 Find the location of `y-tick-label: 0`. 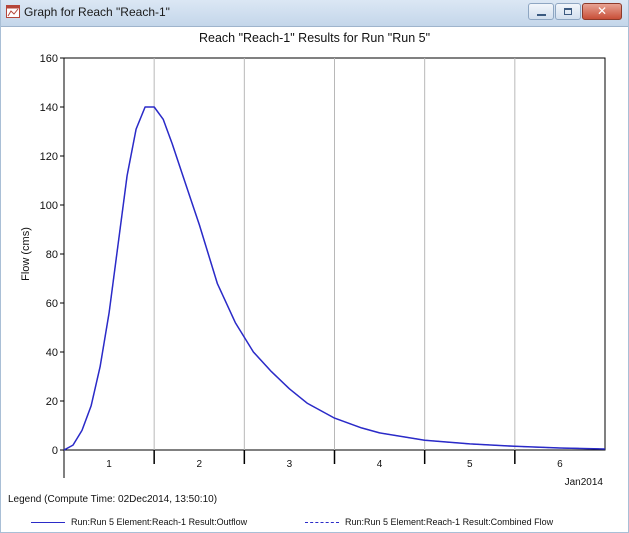

y-tick-label: 0 is located at coordinates (55, 451).